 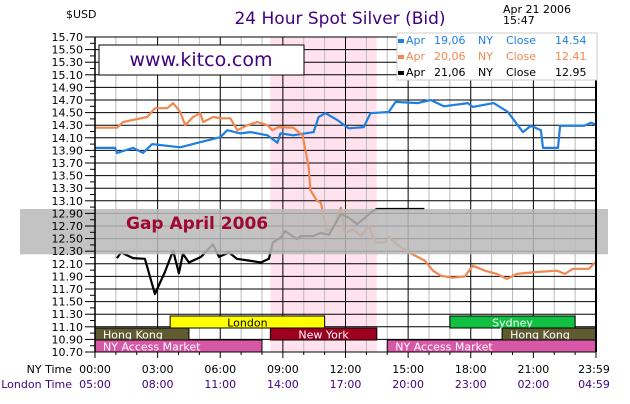 I want to click on legend-box, so click(x=497, y=56).